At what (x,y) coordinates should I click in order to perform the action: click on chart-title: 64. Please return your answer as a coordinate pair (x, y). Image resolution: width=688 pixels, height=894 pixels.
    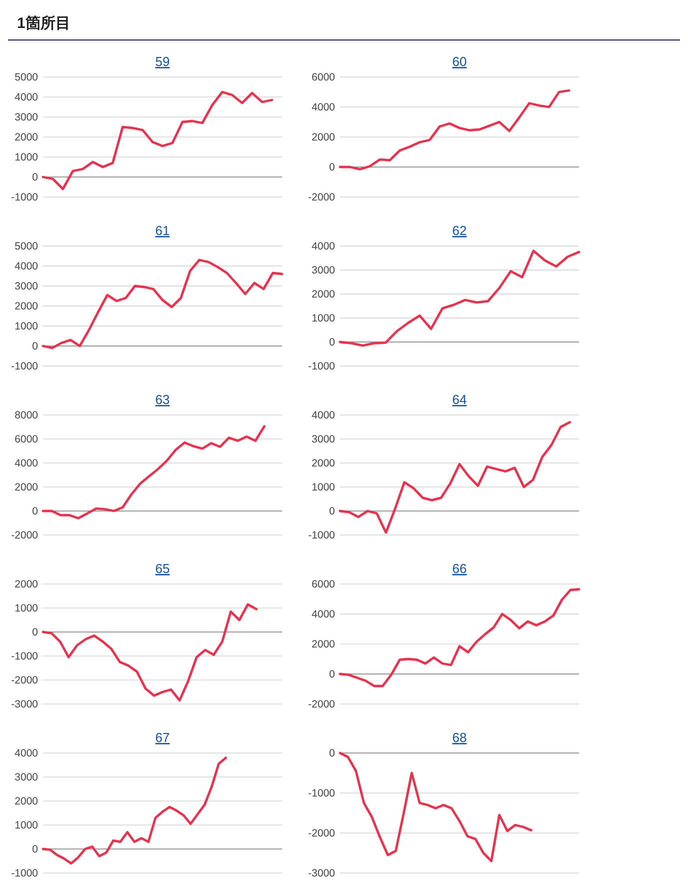
    Looking at the image, I should click on (459, 399).